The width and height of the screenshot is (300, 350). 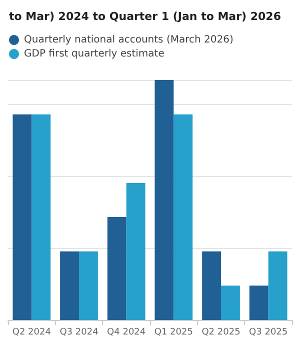 What do you see at coordinates (32, 333) in the screenshot?
I see `x-tick-label: Q2 2024` at bounding box center [32, 333].